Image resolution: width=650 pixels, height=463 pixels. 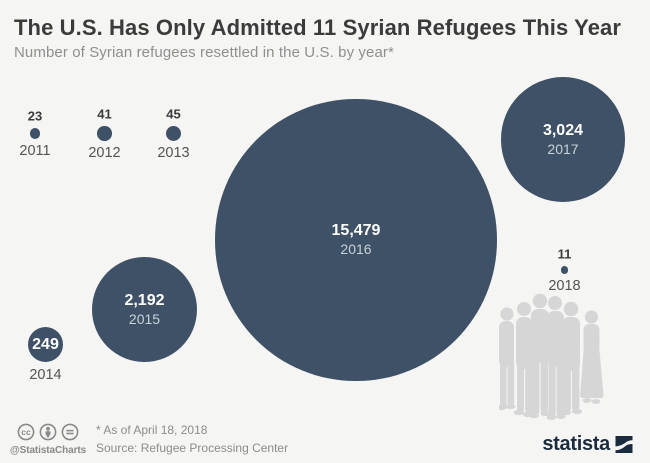 I want to click on bubble-value-2014: 249, so click(x=45, y=344).